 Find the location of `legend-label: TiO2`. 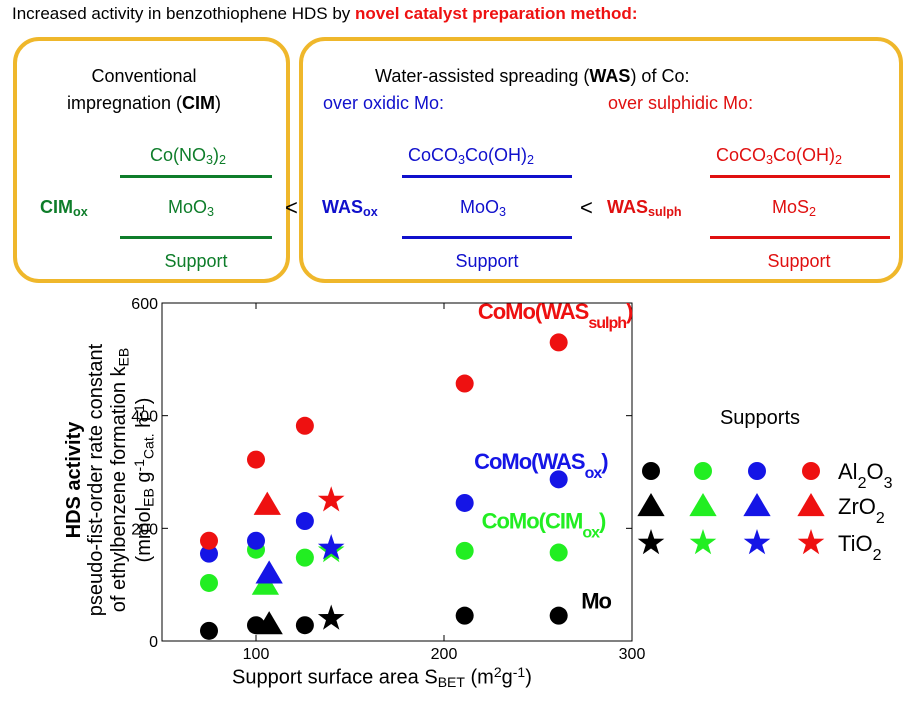

legend-label: TiO2 is located at coordinates (860, 547).